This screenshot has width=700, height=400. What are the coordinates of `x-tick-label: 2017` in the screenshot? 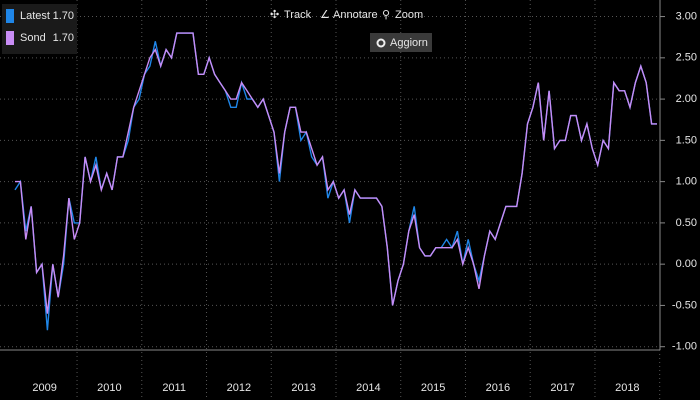 It's located at (562, 388).